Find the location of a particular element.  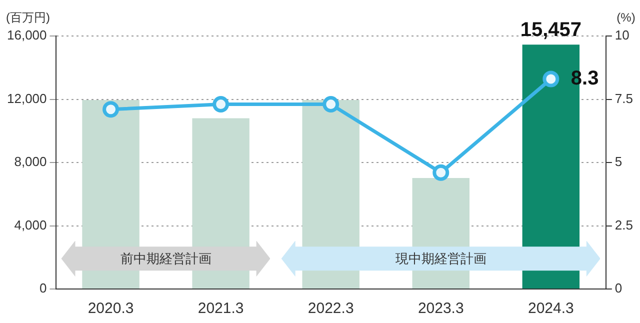

y2-tick-label: 2.5 is located at coordinates (624, 224).